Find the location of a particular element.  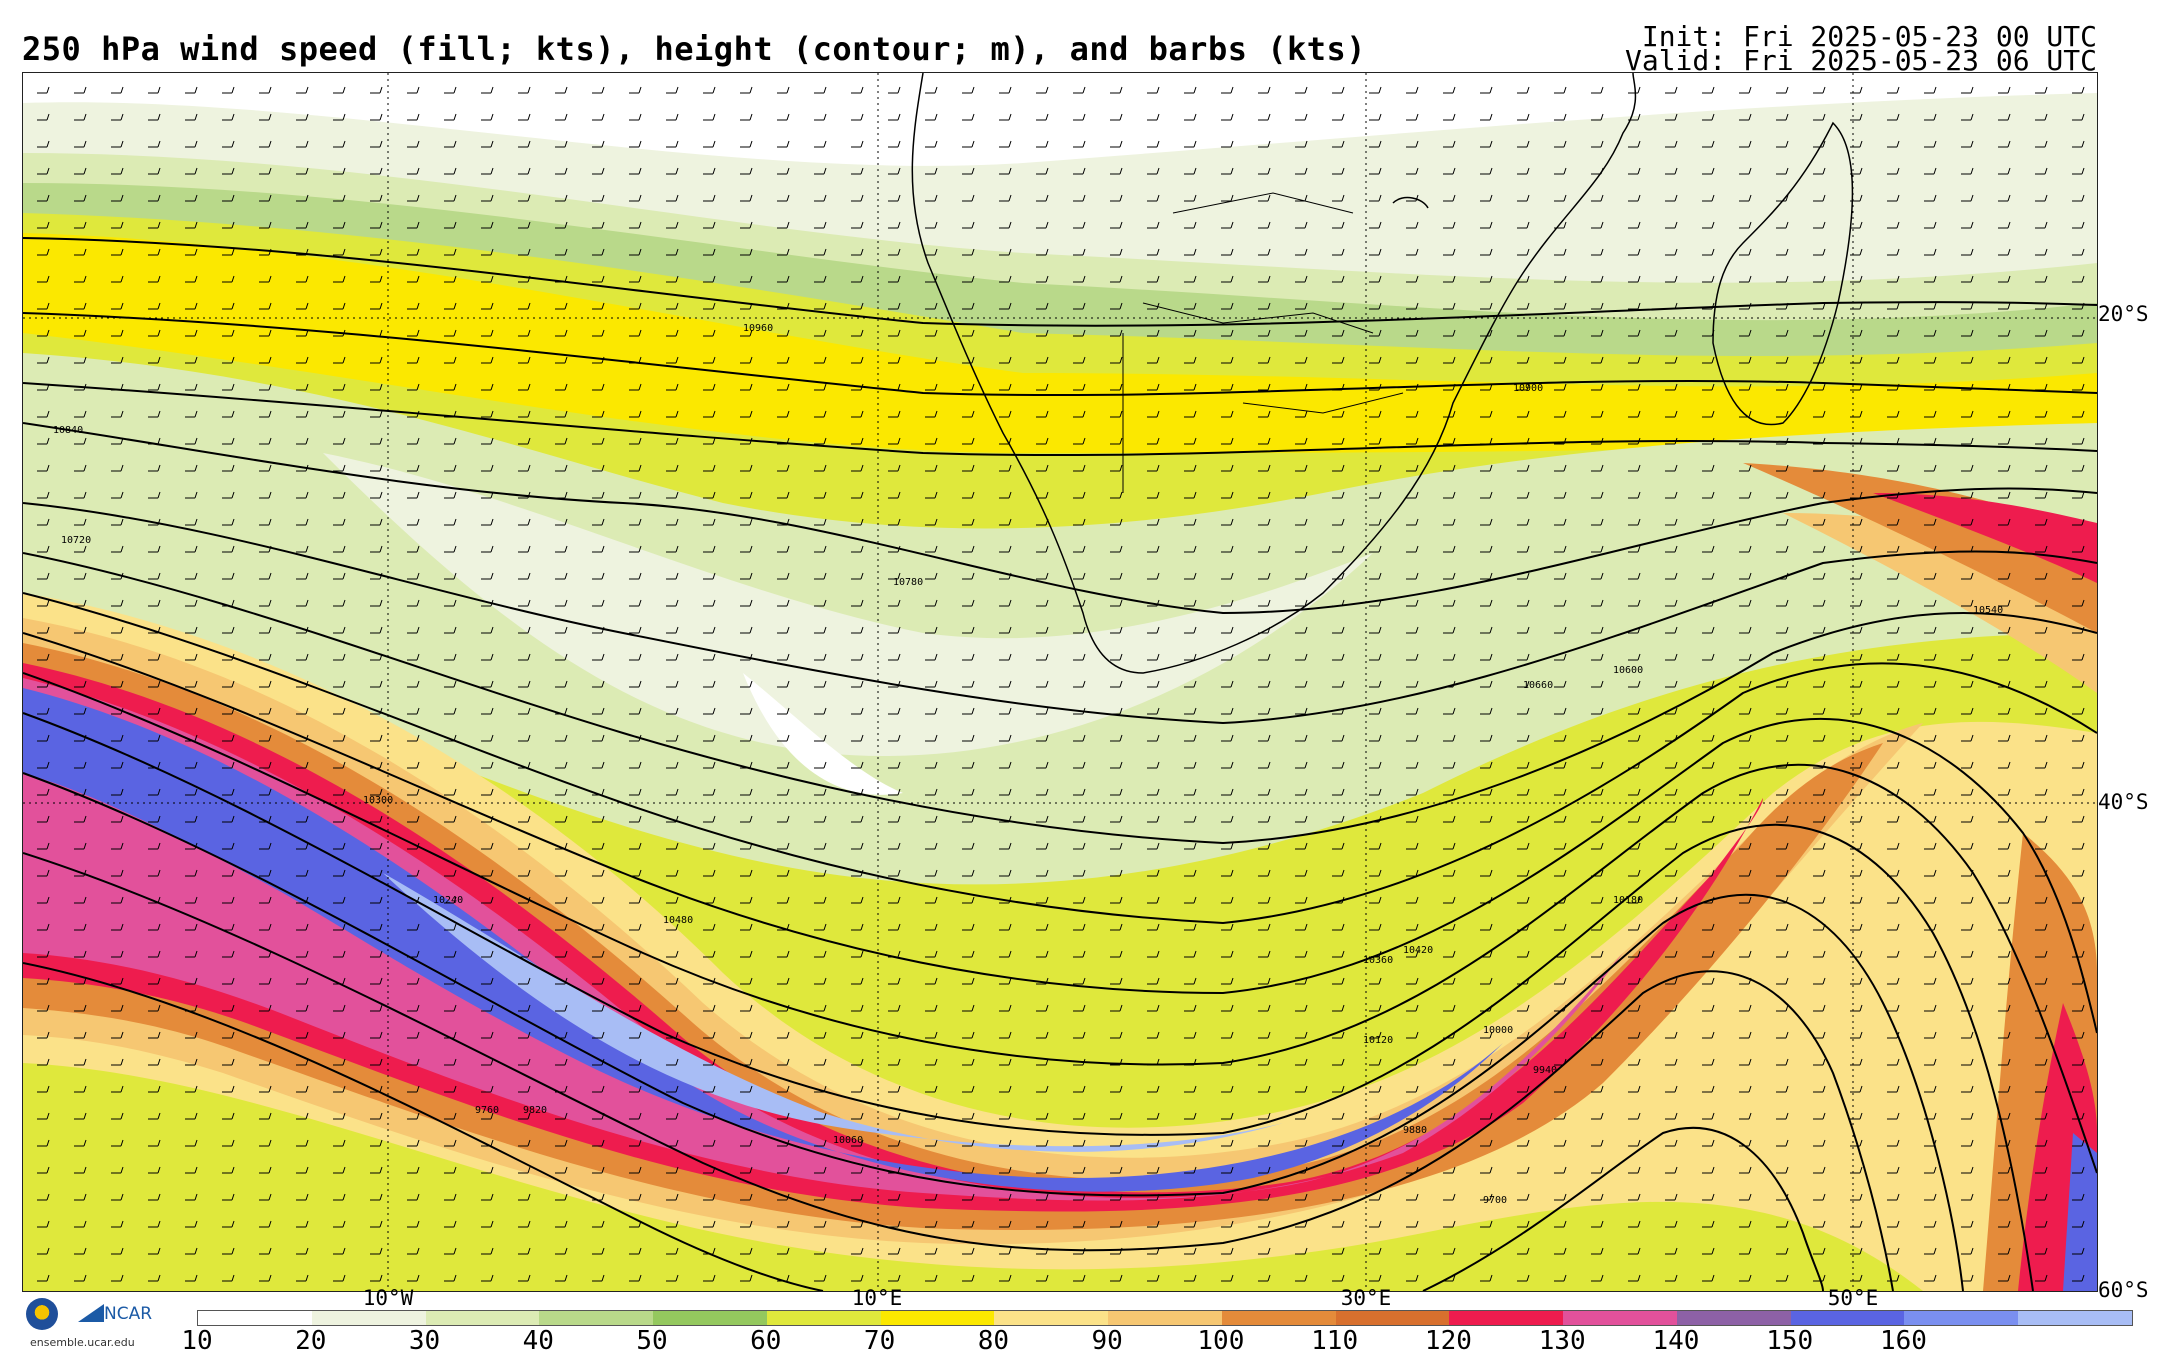

colorbar-tick-label: 70 is located at coordinates (879, 1341).